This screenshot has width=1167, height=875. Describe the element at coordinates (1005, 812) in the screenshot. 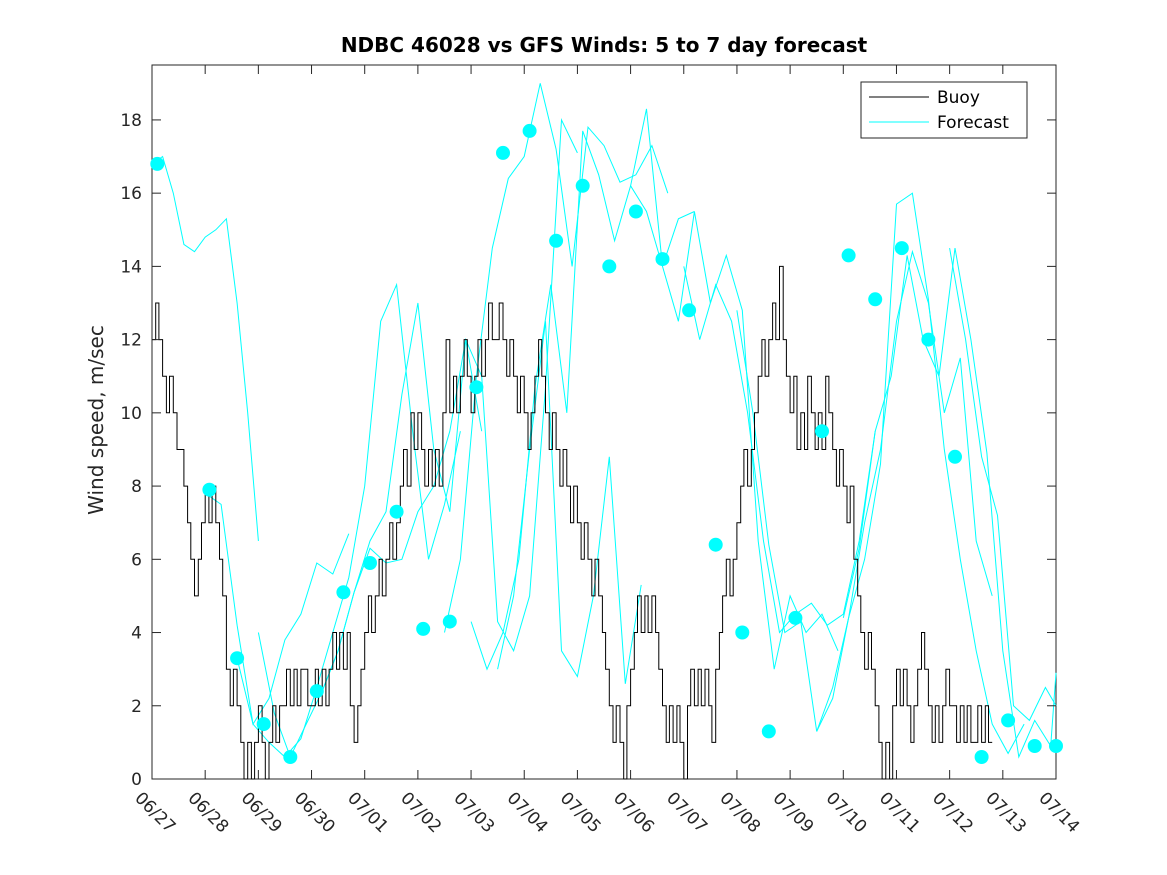

I see `x-tick-label: 07/13` at that location.